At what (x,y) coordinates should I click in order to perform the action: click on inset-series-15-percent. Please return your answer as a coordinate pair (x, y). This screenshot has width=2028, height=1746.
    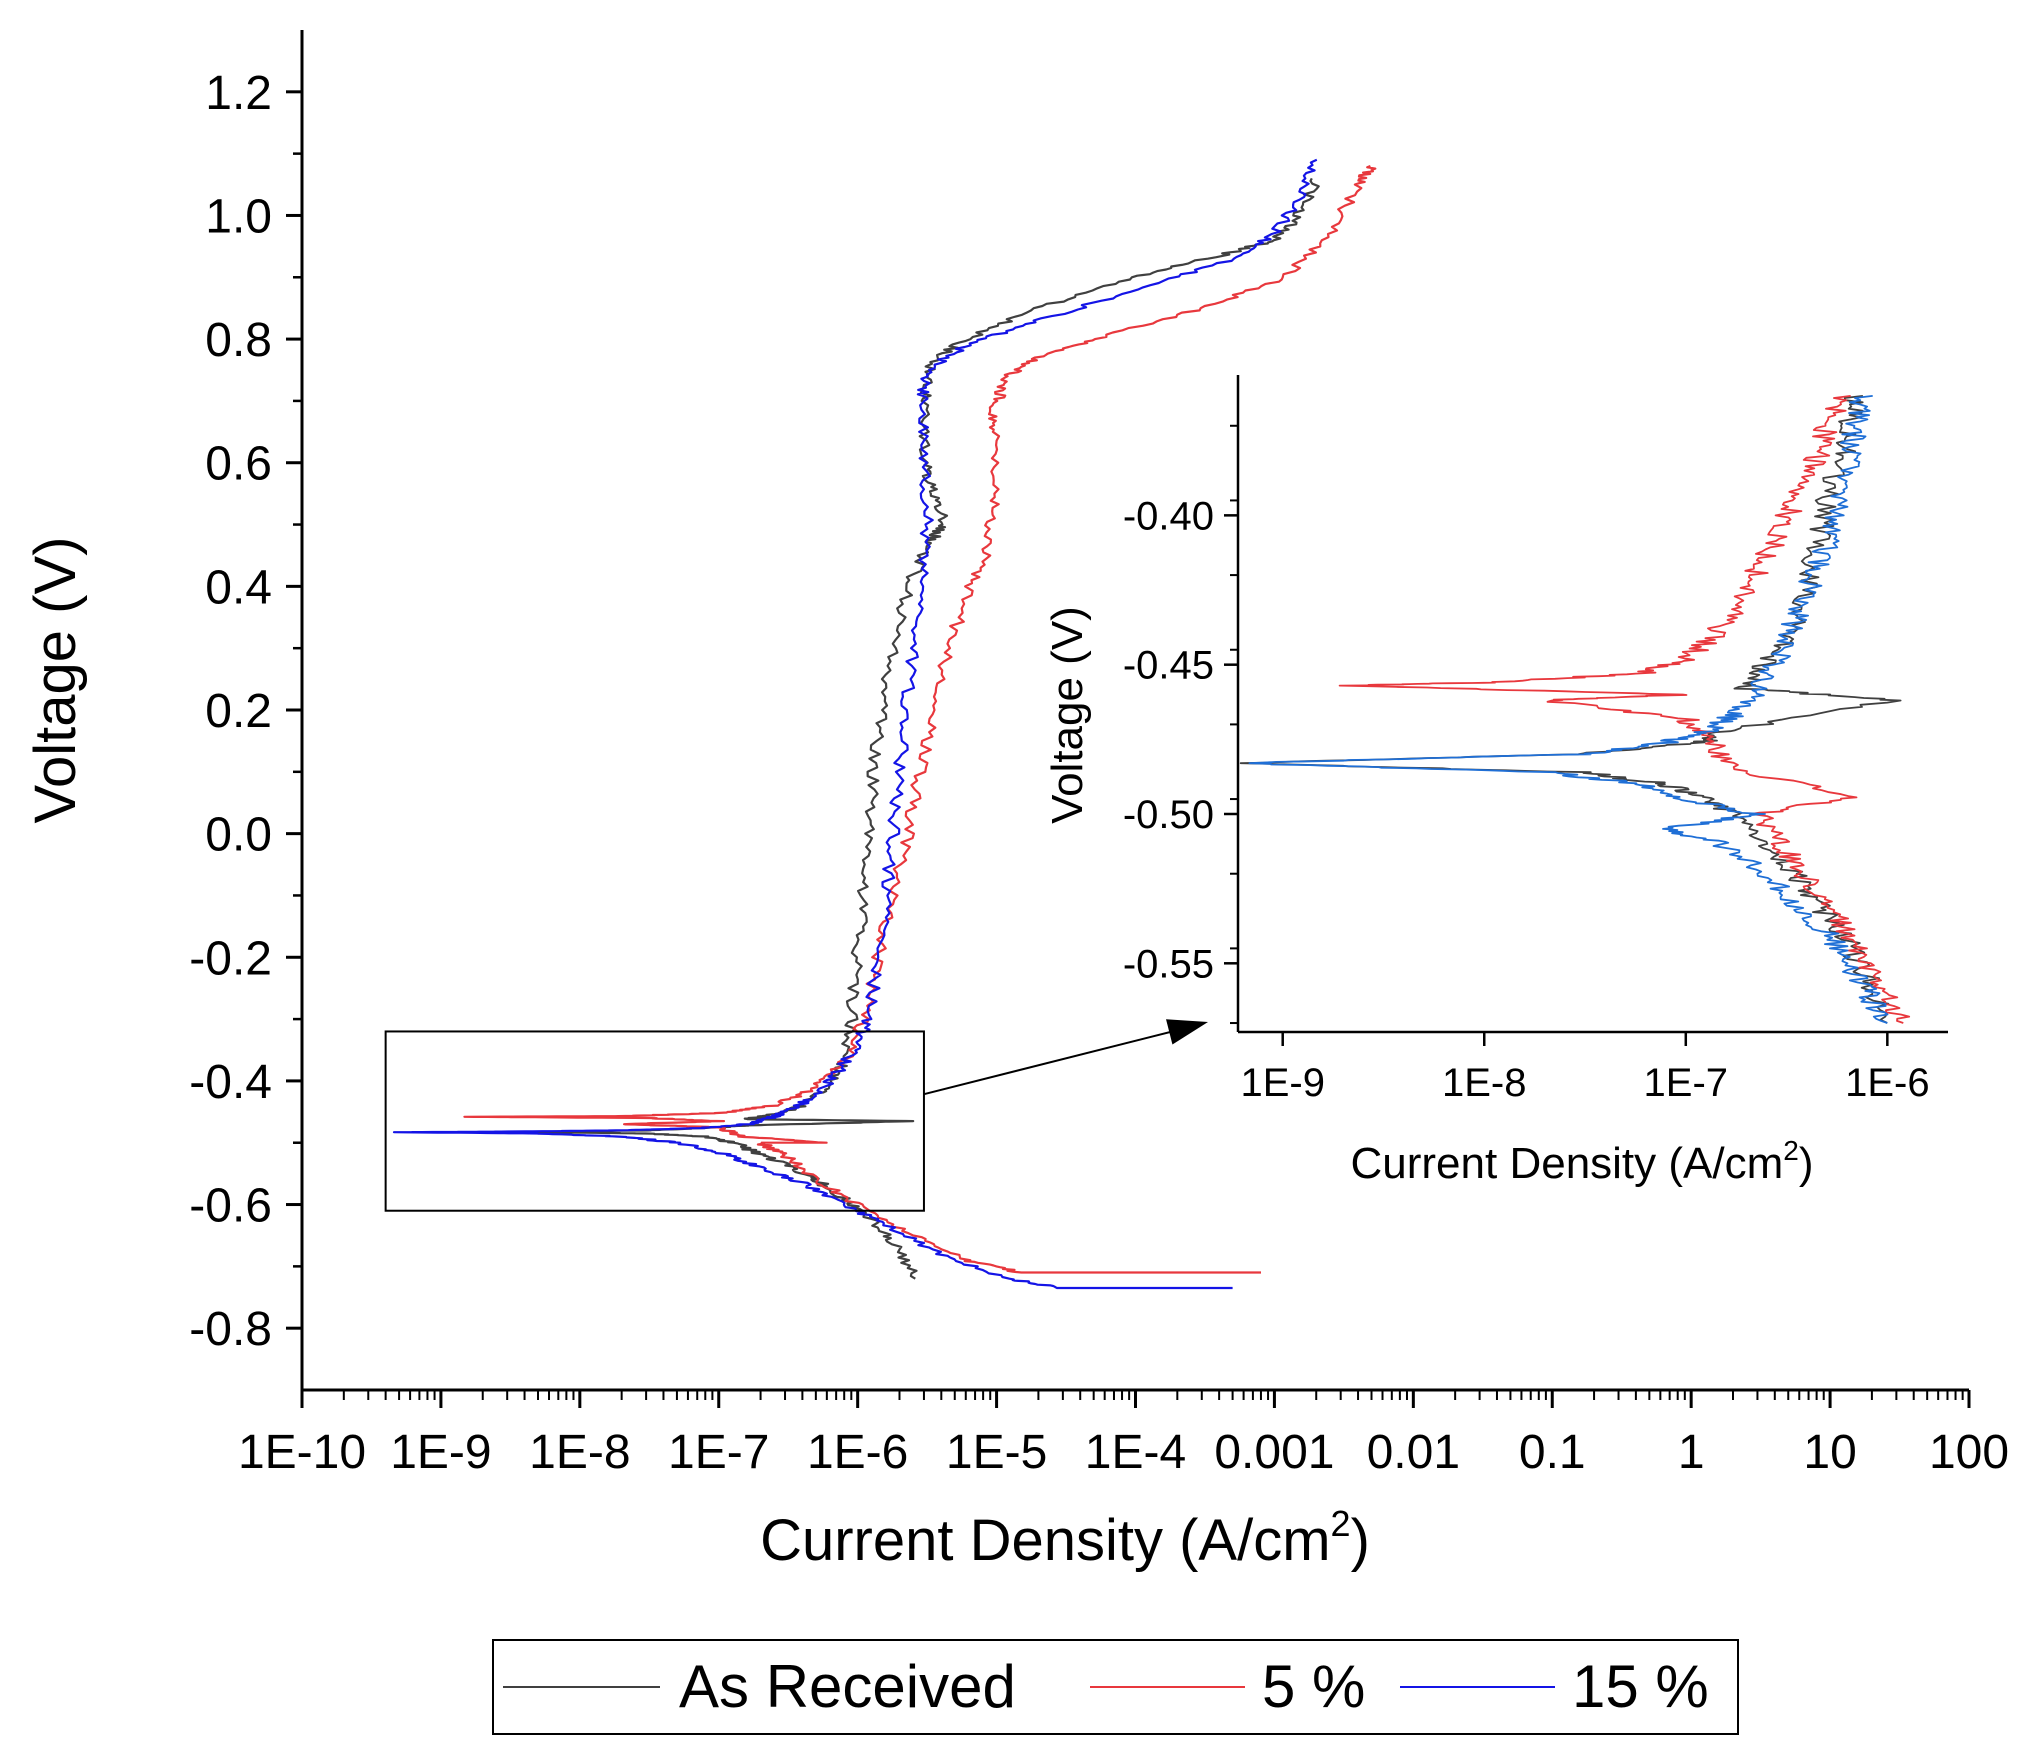
    Looking at the image, I should click on (1568, 709).